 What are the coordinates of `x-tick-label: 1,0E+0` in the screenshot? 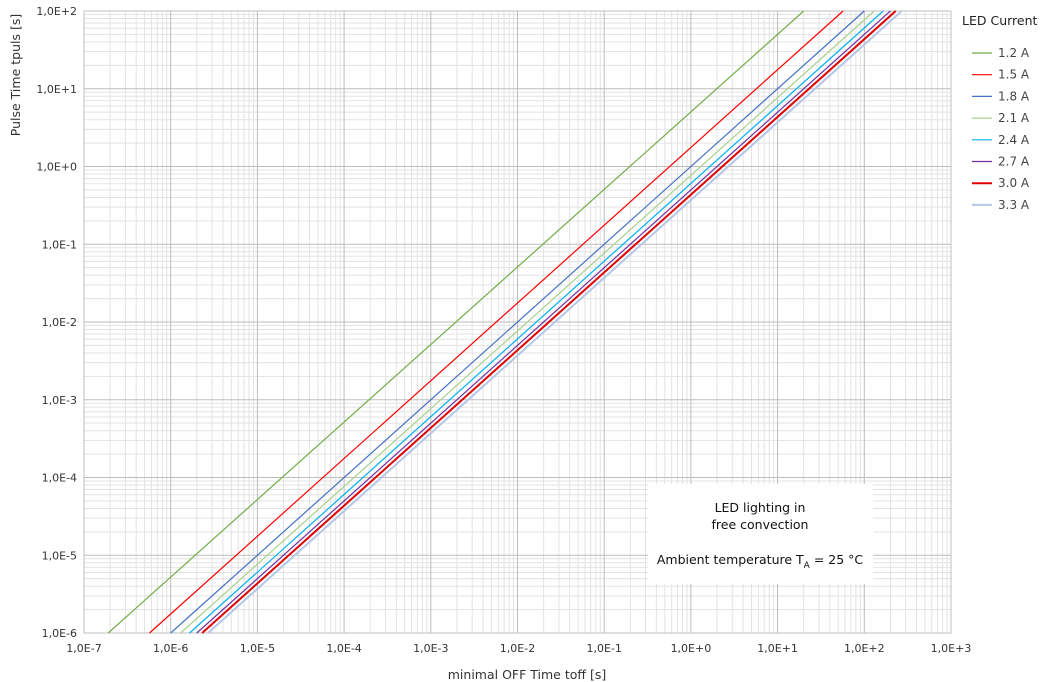 It's located at (691, 648).